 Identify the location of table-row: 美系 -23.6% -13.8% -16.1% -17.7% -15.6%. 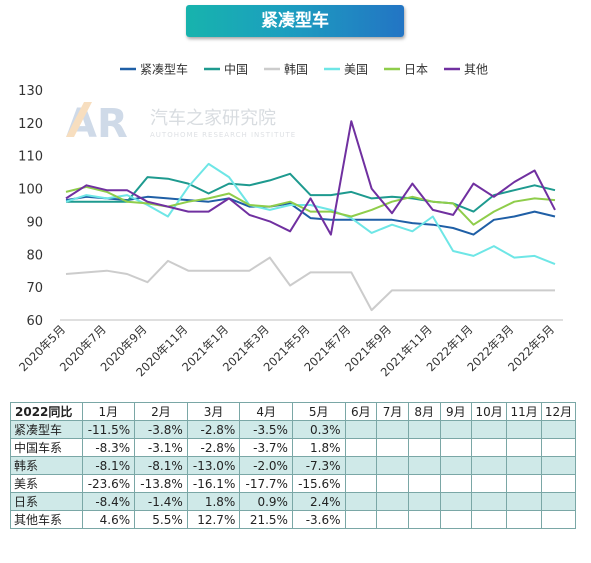
(293, 483).